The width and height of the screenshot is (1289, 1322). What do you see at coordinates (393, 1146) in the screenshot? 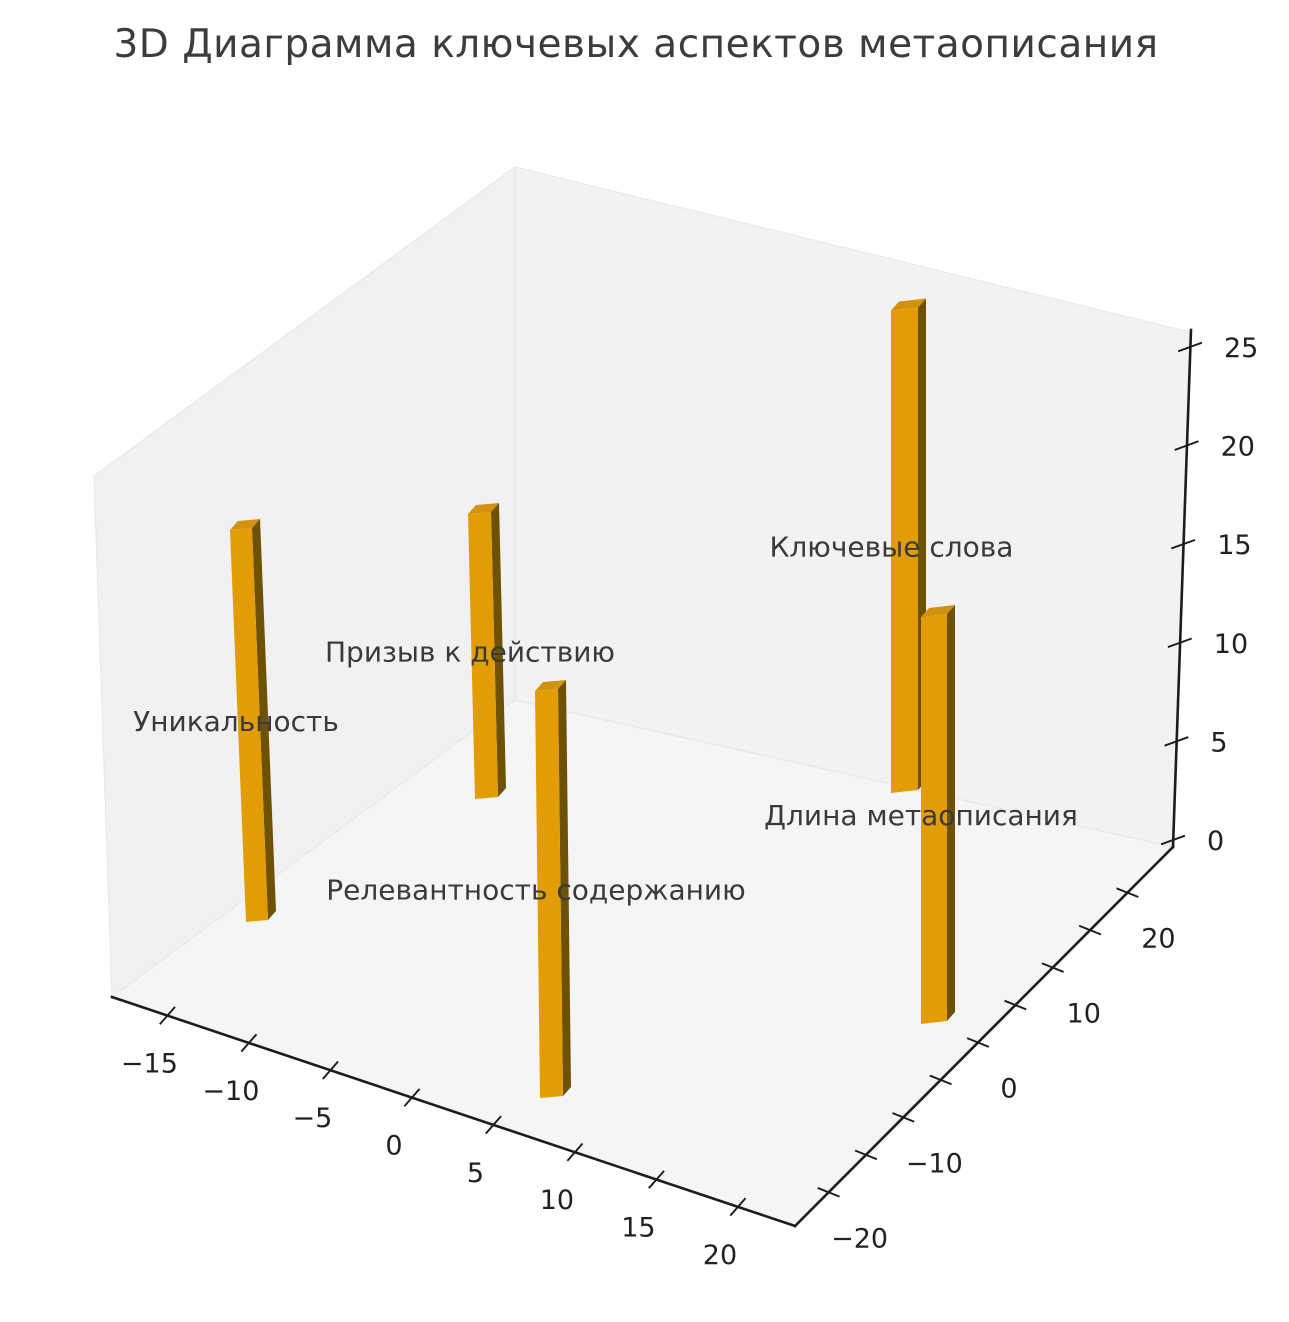
I see `x-tick-label: 0` at bounding box center [393, 1146].